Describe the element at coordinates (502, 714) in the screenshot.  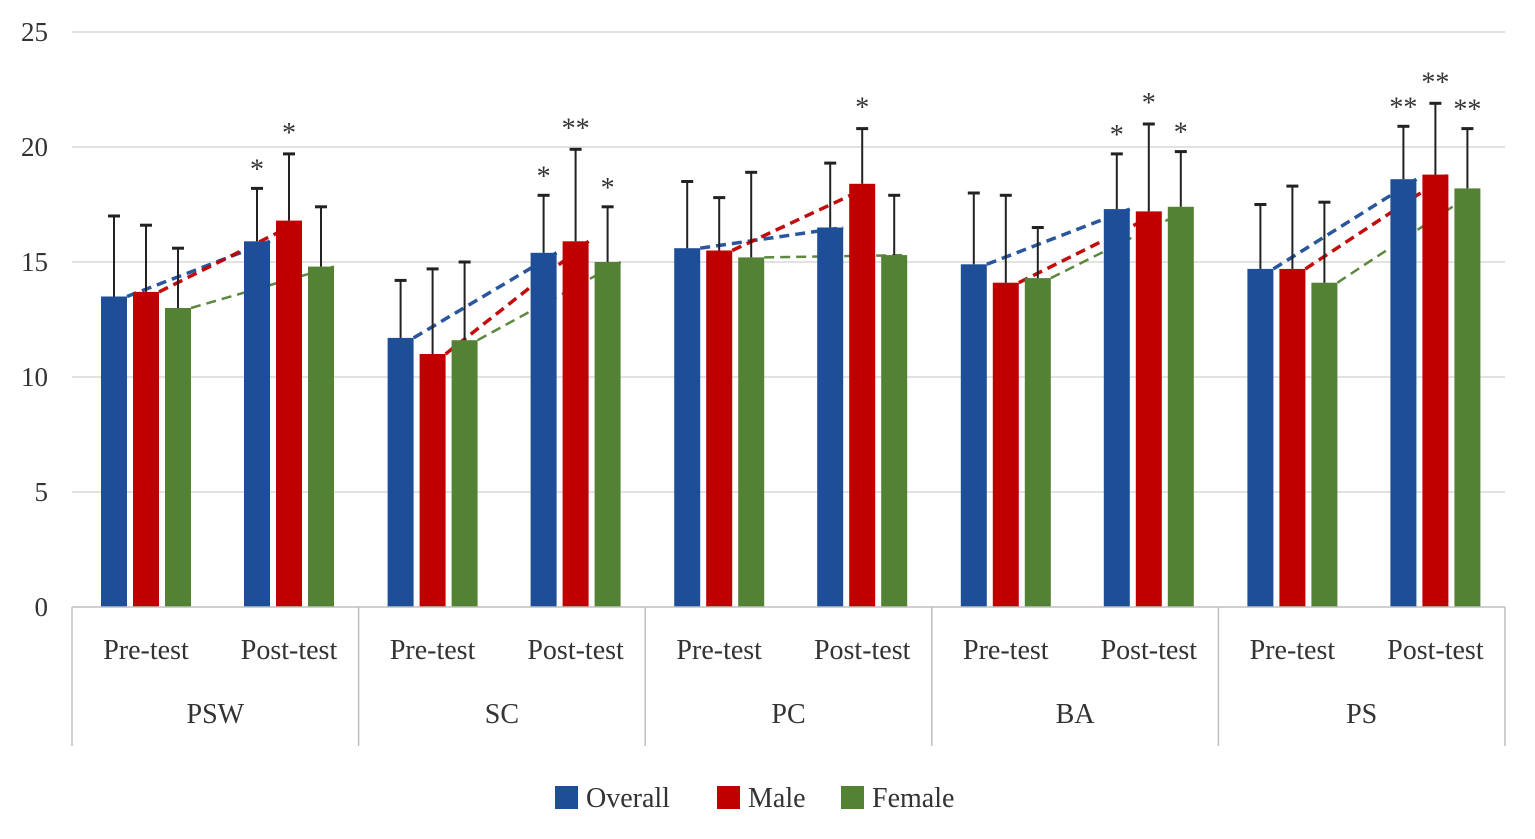
I see `x-group-label: SC` at that location.